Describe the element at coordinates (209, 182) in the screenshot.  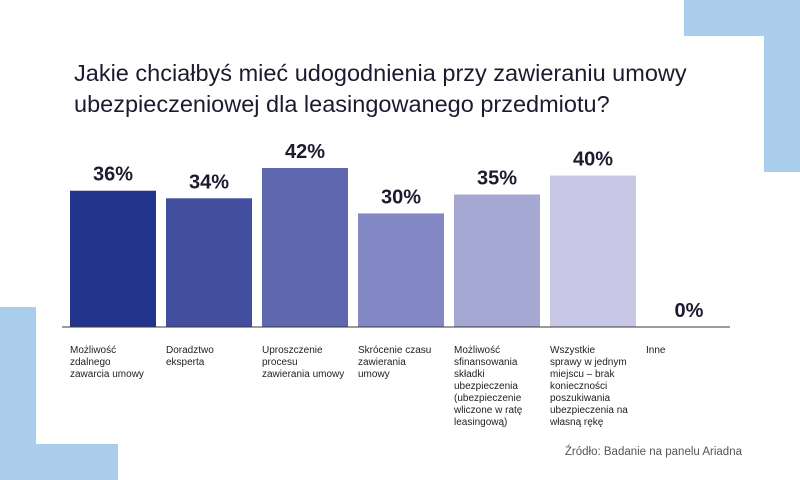
I see `value-label-2: 34%` at that location.